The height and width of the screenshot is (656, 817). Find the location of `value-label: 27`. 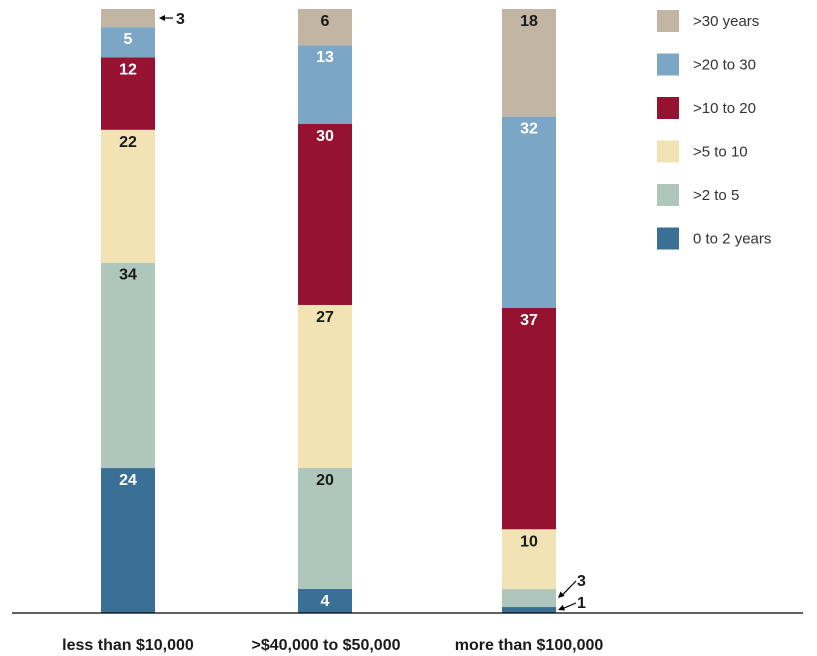

value-label: 27 is located at coordinates (325, 317).